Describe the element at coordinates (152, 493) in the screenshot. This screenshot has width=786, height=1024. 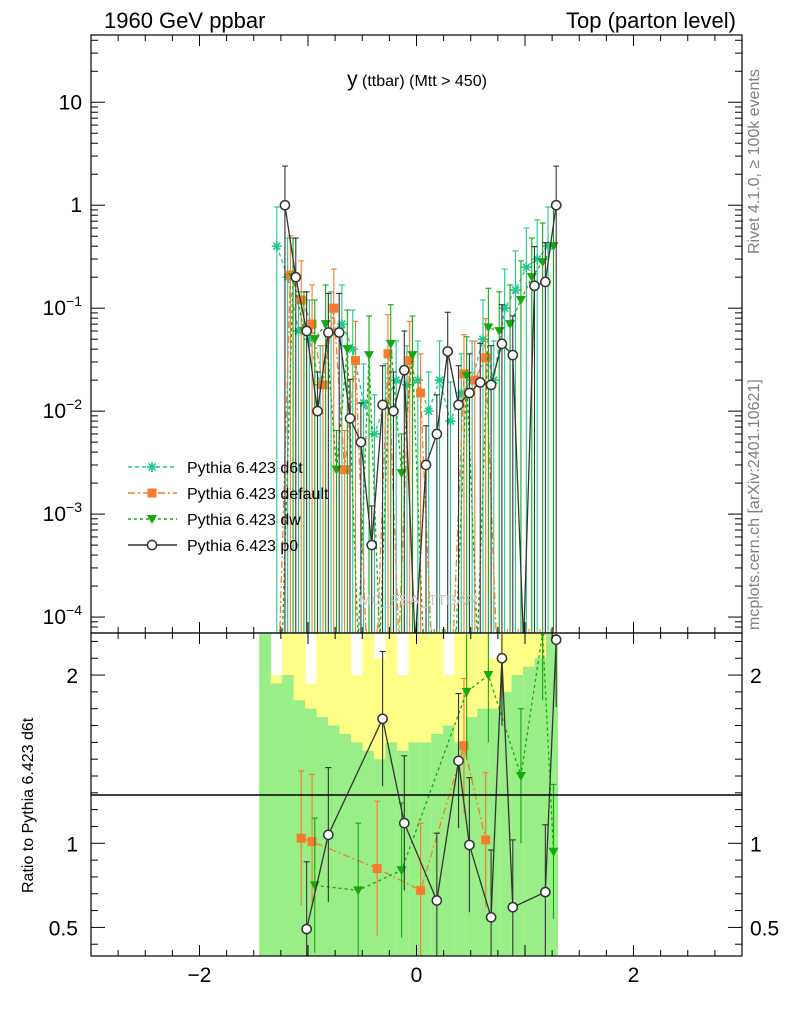
I see `legend-marker-default` at that location.